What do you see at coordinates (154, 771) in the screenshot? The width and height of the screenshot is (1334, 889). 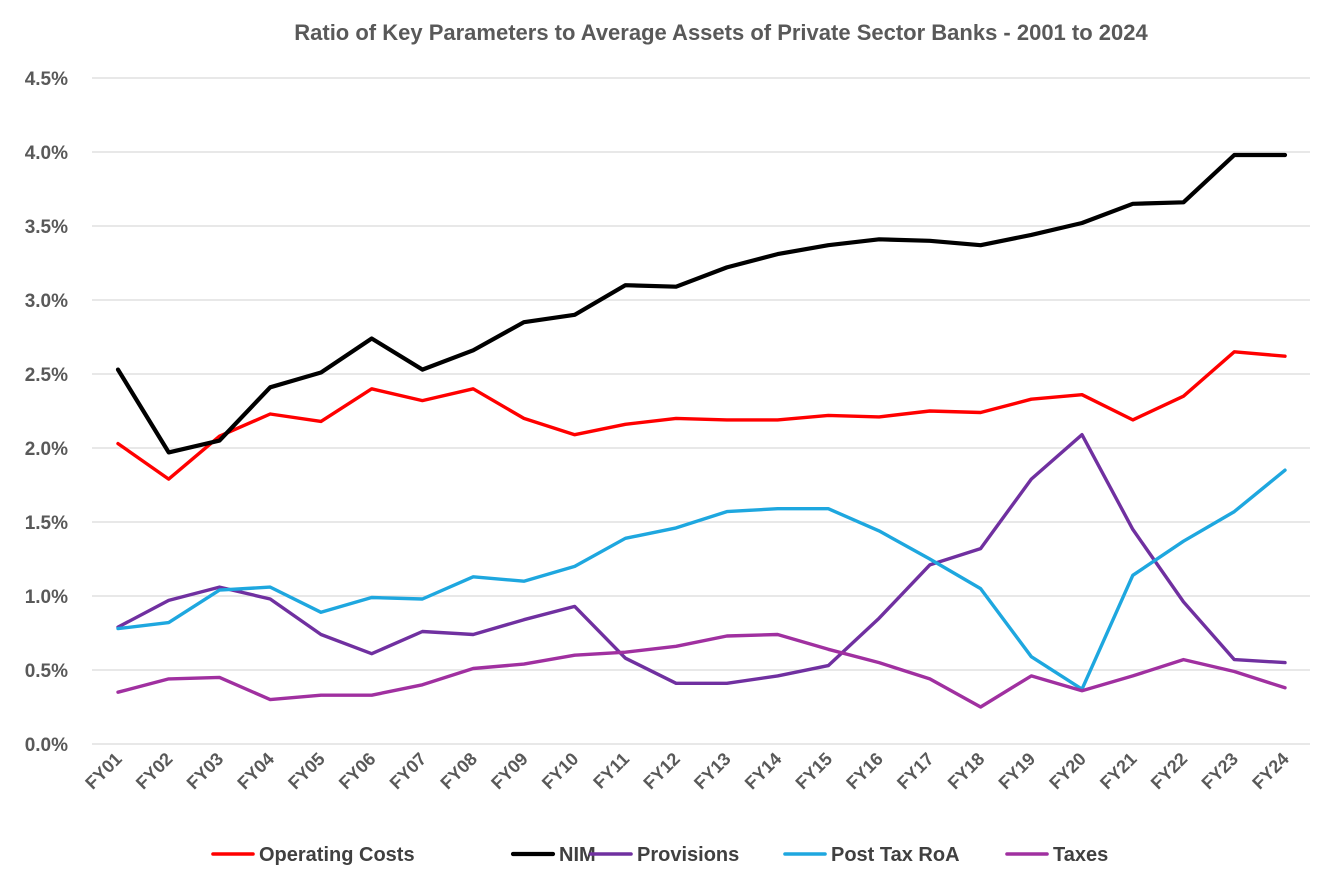 I see `x-tick-label: FY02` at bounding box center [154, 771].